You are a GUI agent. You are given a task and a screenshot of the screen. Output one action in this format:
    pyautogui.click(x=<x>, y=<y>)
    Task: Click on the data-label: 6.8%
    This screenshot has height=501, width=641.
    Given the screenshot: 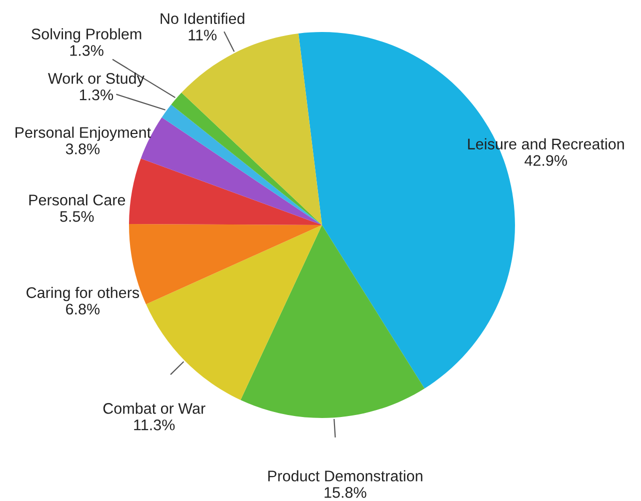 What is the action you would take?
    pyautogui.click(x=83, y=309)
    